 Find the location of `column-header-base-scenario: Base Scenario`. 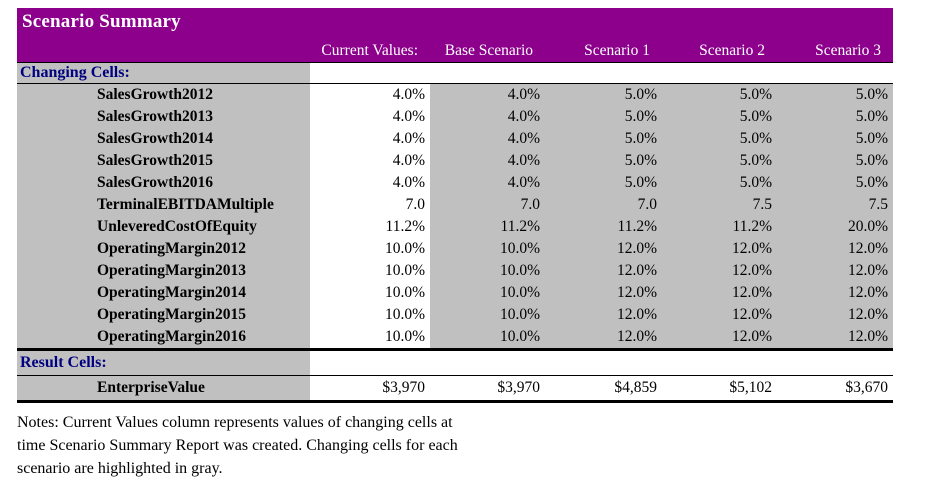

column-header-base-scenario: Base Scenario is located at coordinates (488, 50).